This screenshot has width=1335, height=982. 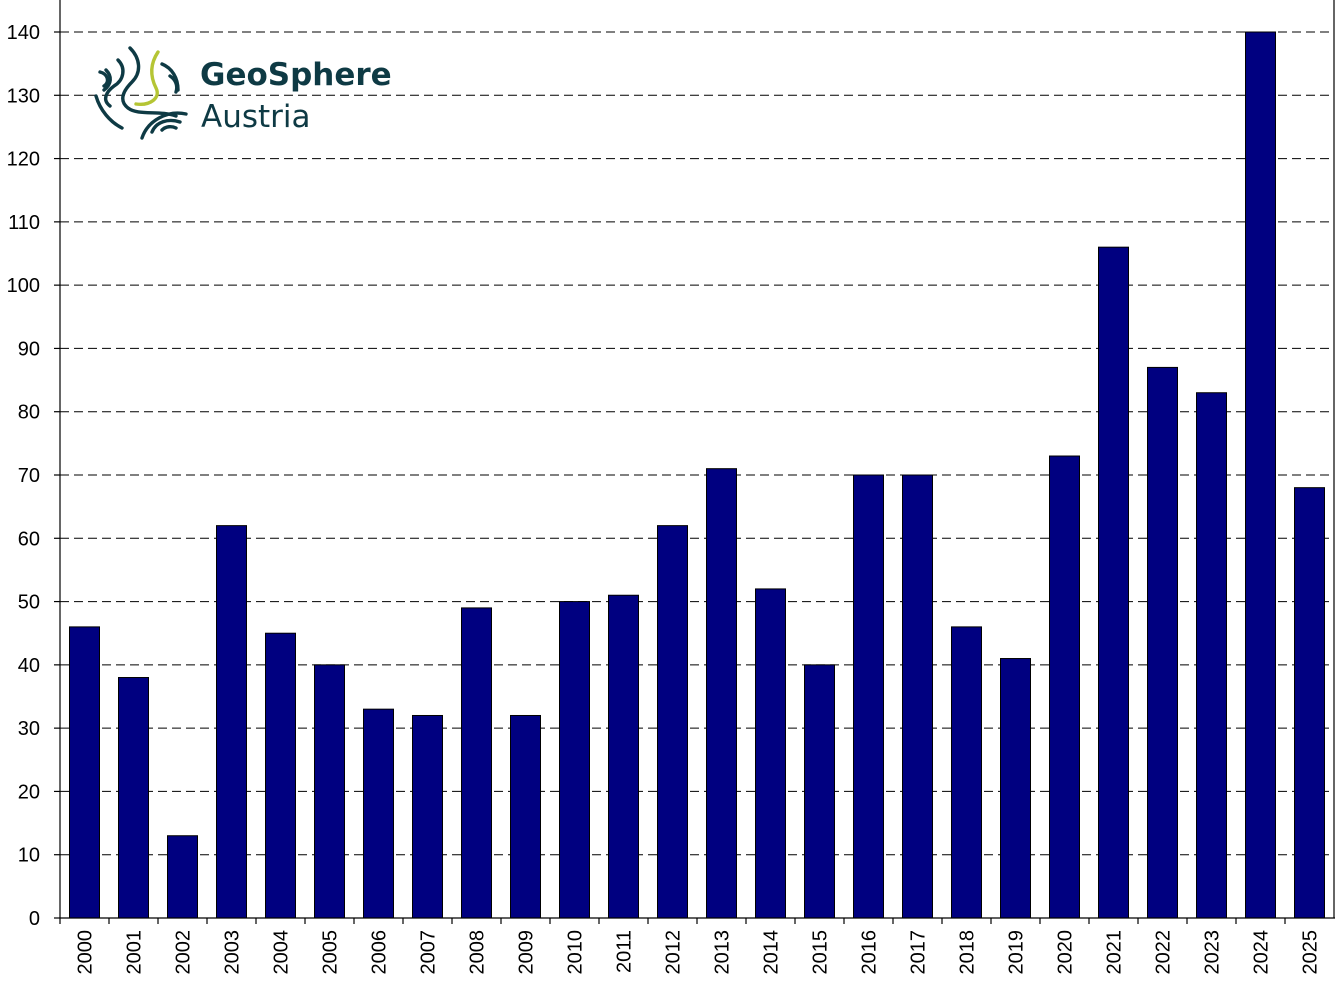 What do you see at coordinates (623, 756) in the screenshot?
I see `bar-2011` at bounding box center [623, 756].